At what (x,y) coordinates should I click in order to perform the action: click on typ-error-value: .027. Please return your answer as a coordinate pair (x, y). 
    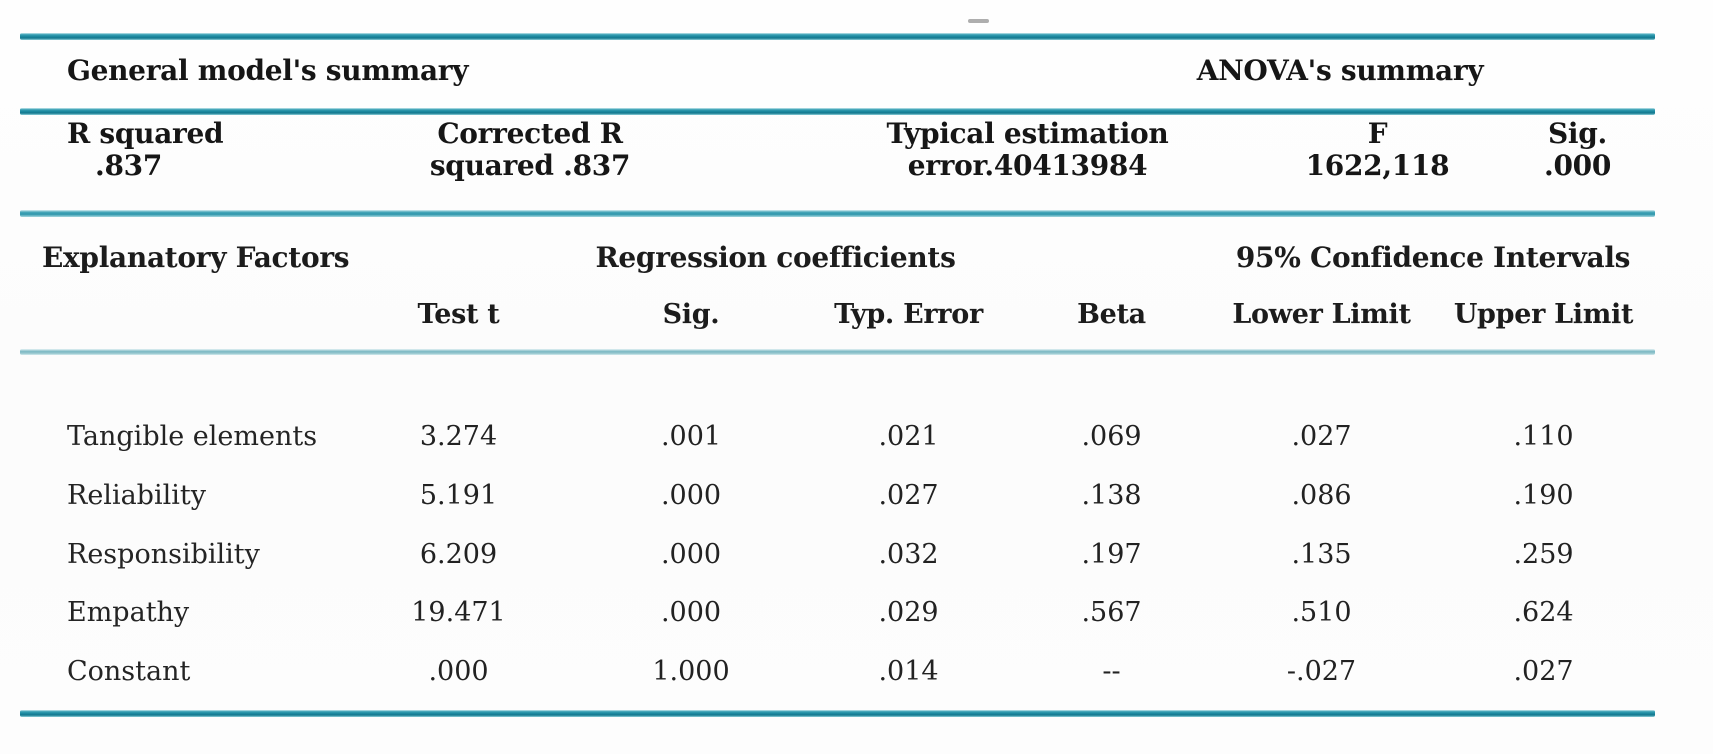
    Looking at the image, I should click on (908, 495).